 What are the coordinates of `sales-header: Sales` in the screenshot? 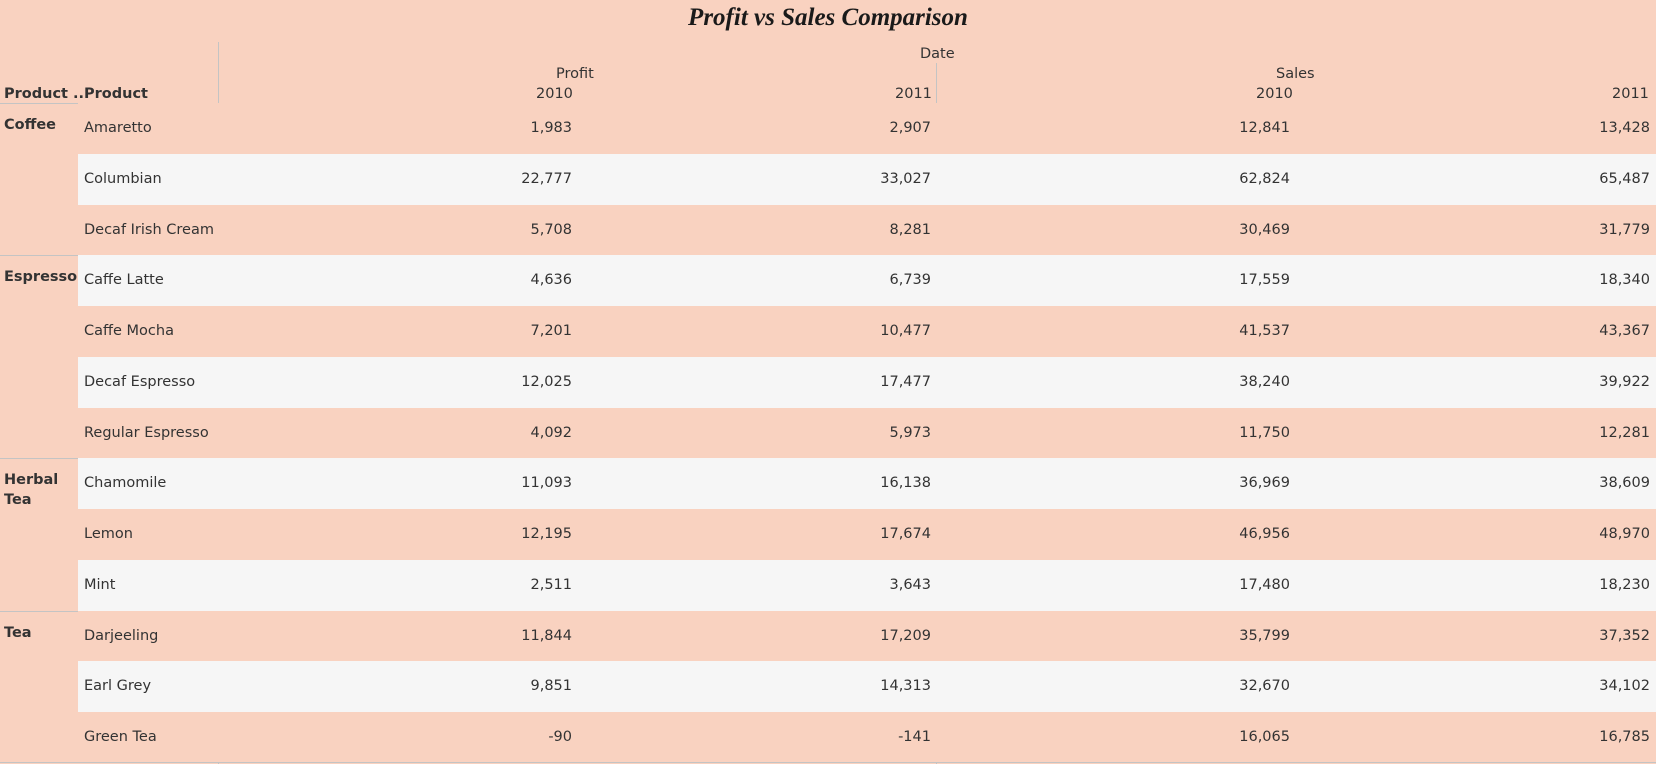 It's located at (1295, 74).